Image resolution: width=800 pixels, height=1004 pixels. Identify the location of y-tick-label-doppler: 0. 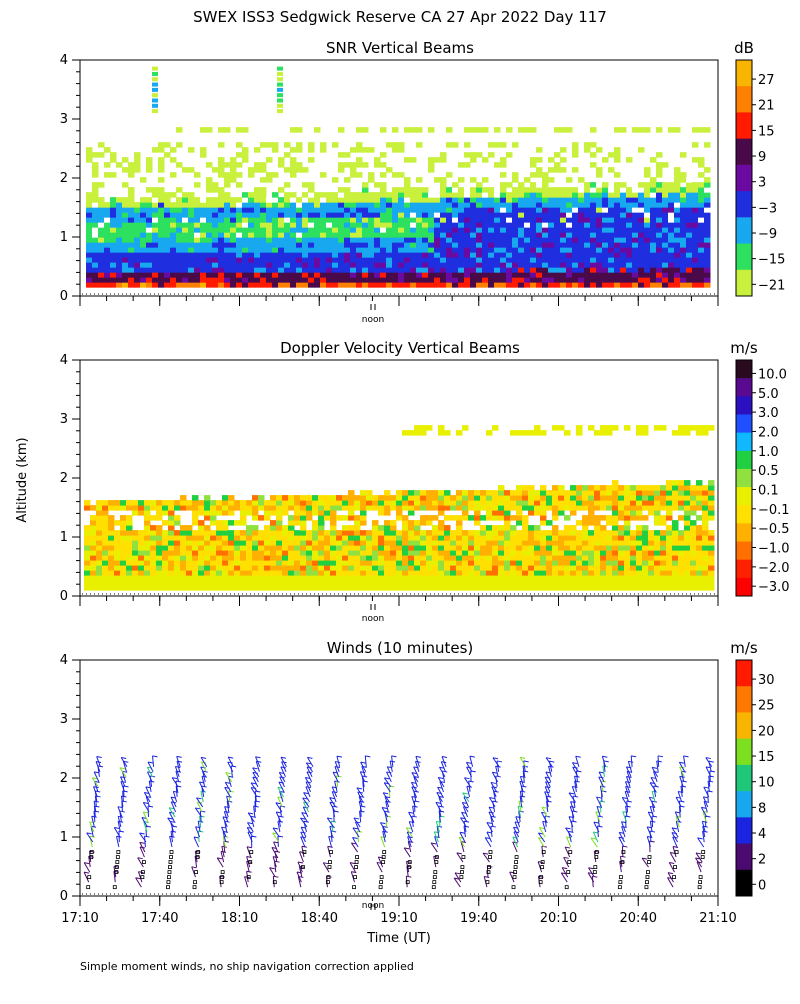
(64, 596).